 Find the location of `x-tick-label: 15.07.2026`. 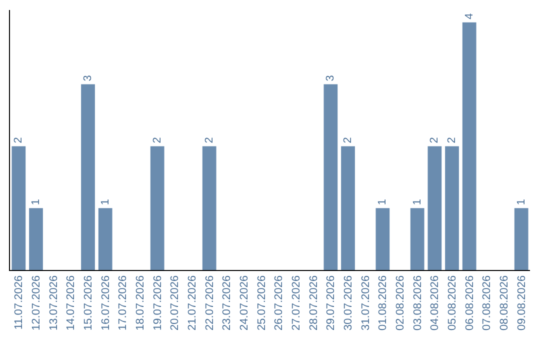

x-tick-label: 15.07.2026 is located at coordinates (88, 302).